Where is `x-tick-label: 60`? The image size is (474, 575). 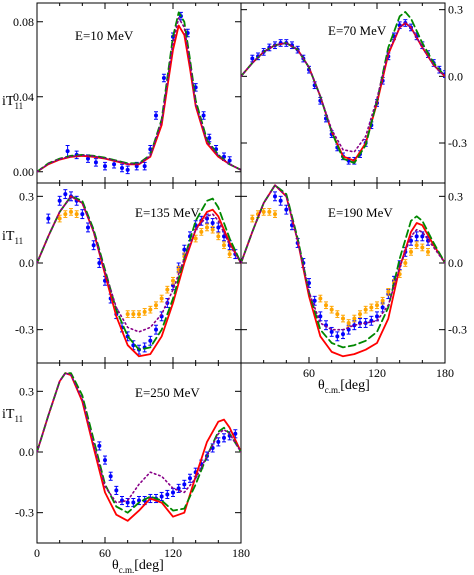 x-tick-label: 60 is located at coordinates (309, 373).